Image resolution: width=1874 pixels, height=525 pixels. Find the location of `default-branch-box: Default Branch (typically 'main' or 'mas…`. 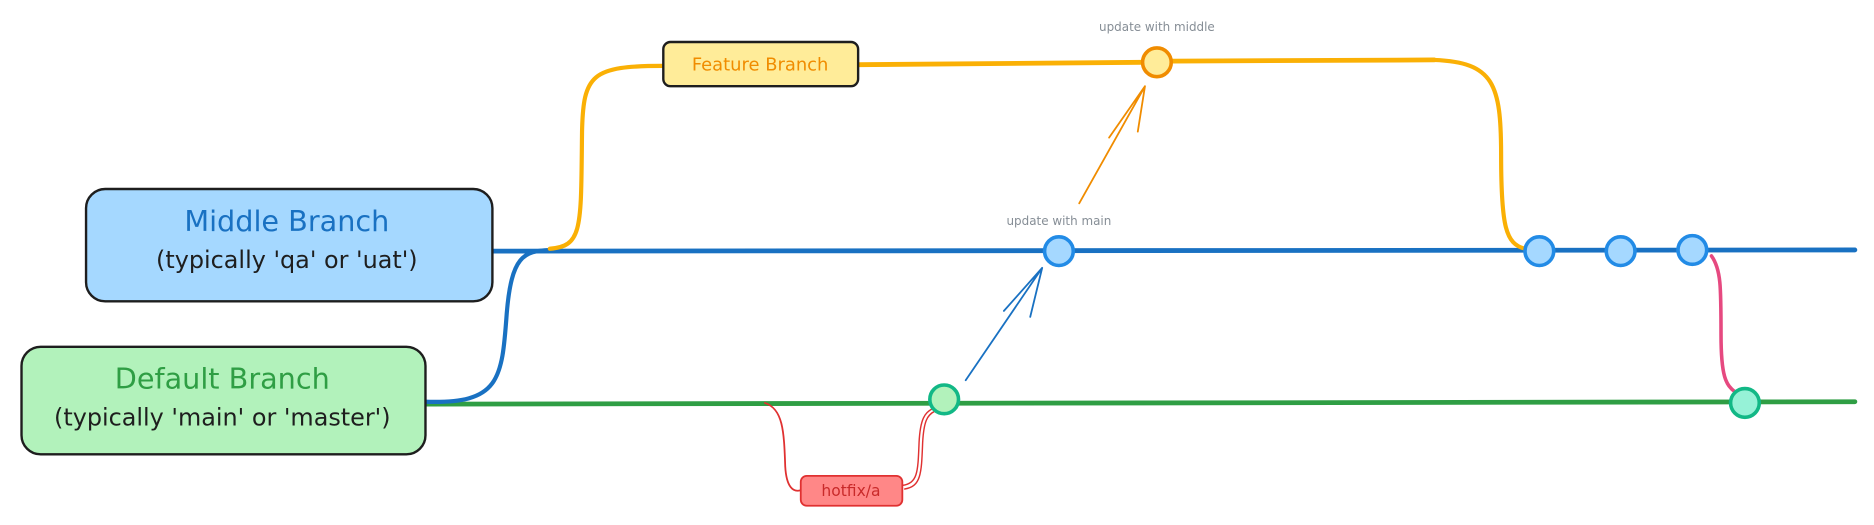

default-branch-box: Default Branch (typically 'main' or 'mas… is located at coordinates (223, 400).